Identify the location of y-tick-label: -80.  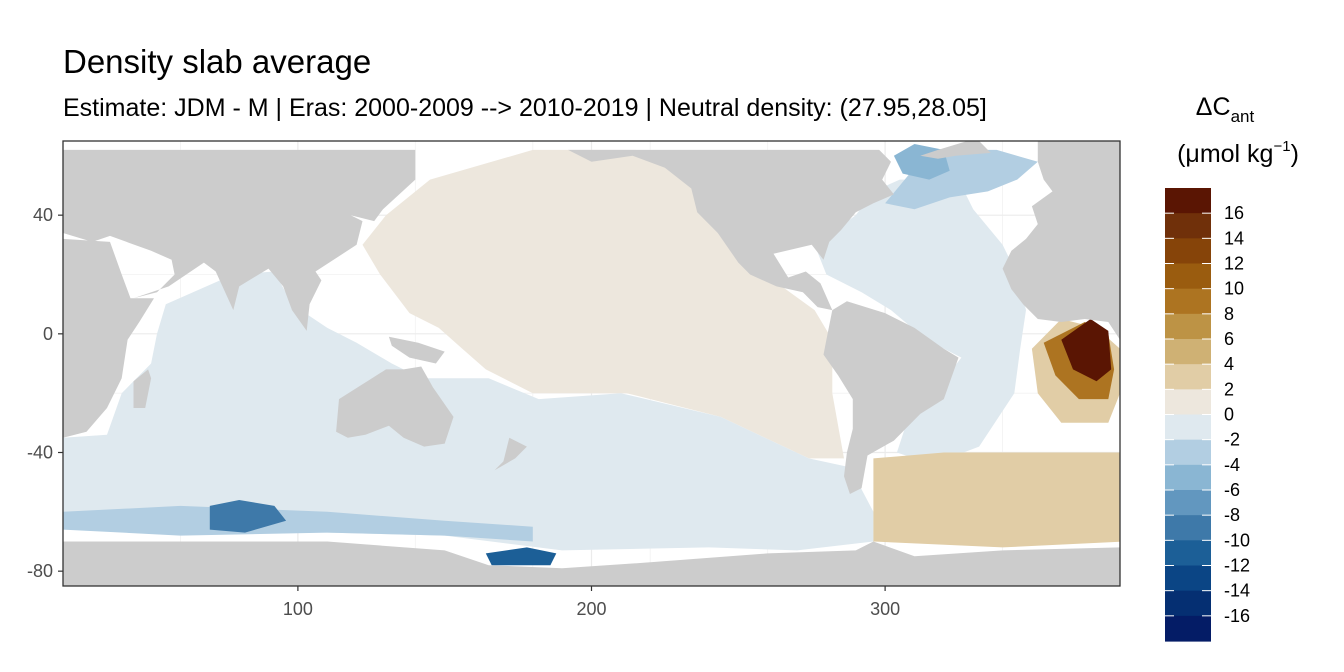
(40, 571).